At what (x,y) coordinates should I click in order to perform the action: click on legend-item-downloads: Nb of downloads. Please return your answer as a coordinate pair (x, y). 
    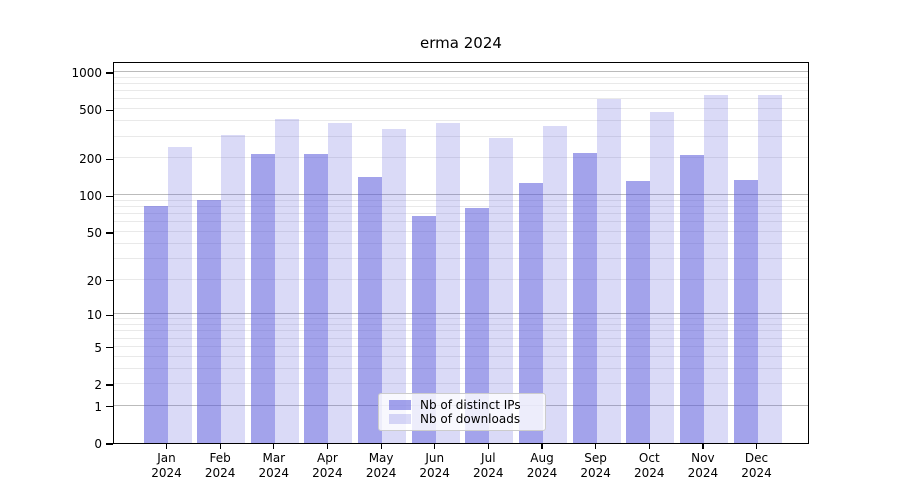
    Looking at the image, I should click on (463, 419).